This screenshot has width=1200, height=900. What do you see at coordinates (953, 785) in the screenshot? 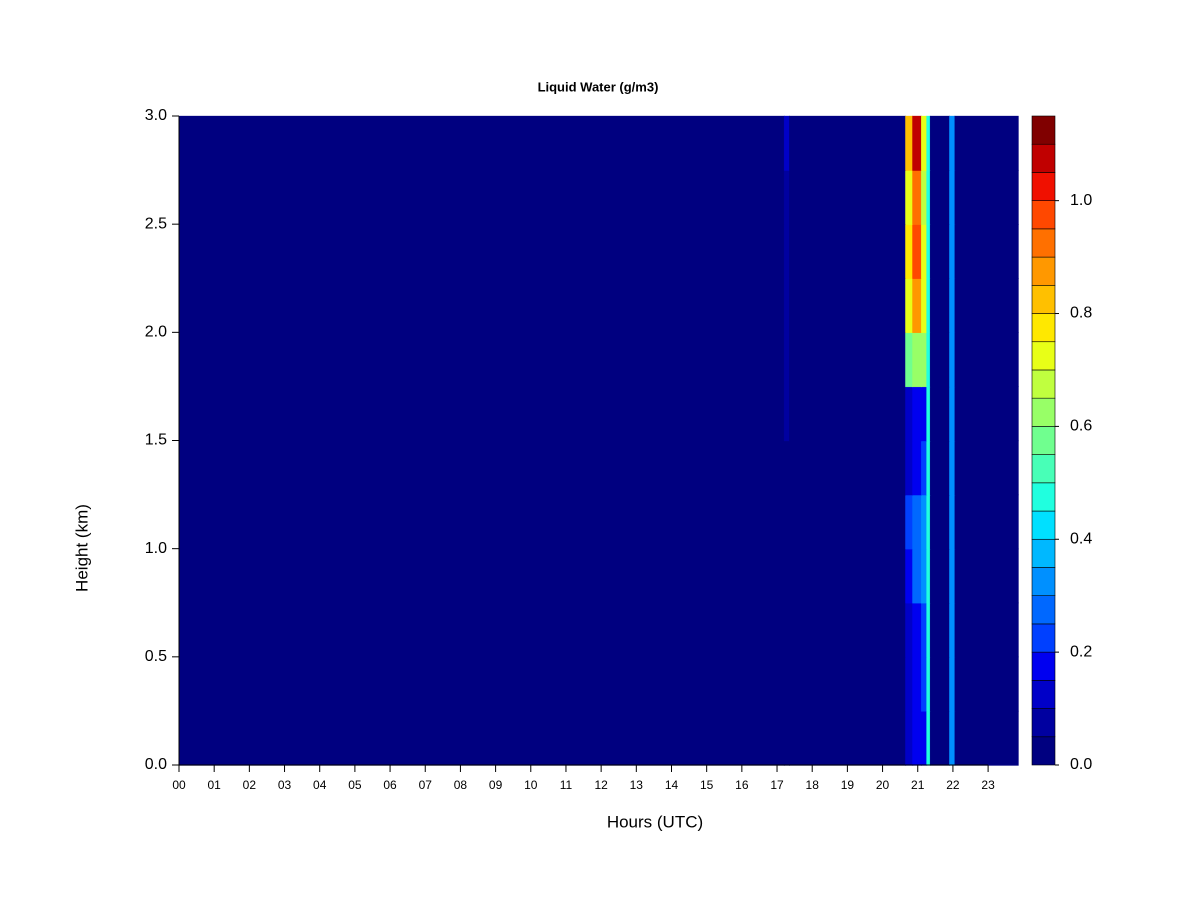
I see `x-tick-label: 22` at bounding box center [953, 785].